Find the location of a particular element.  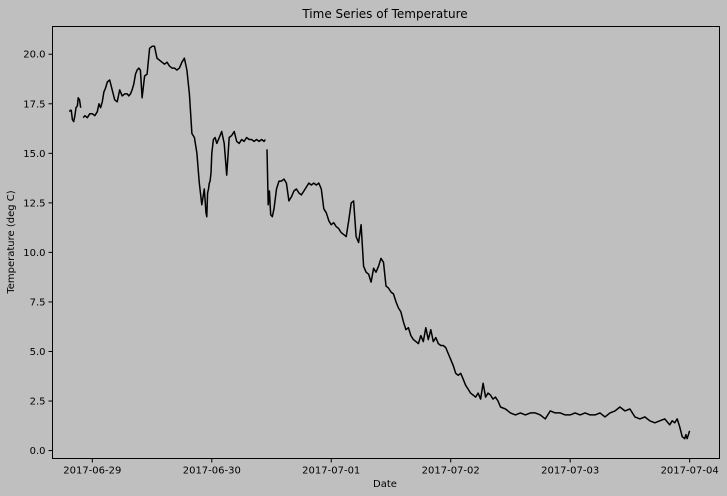

y-tick-label: 12.5 is located at coordinates (34, 203).